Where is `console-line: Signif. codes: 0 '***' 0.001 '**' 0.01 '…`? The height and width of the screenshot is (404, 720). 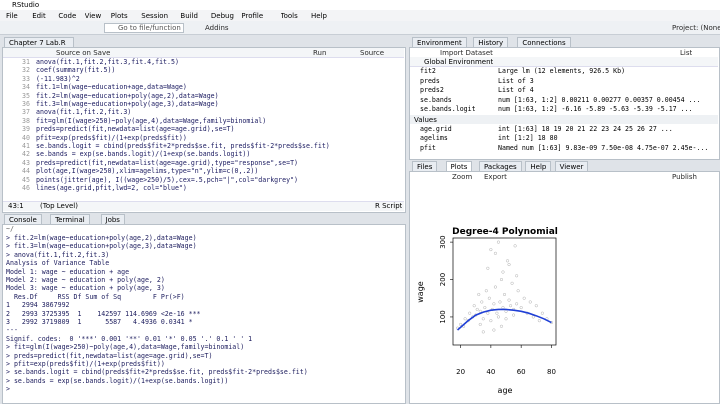
console-line: Signif. codes: 0 '***' 0.001 '**' 0.01 '… is located at coordinates (129, 338).